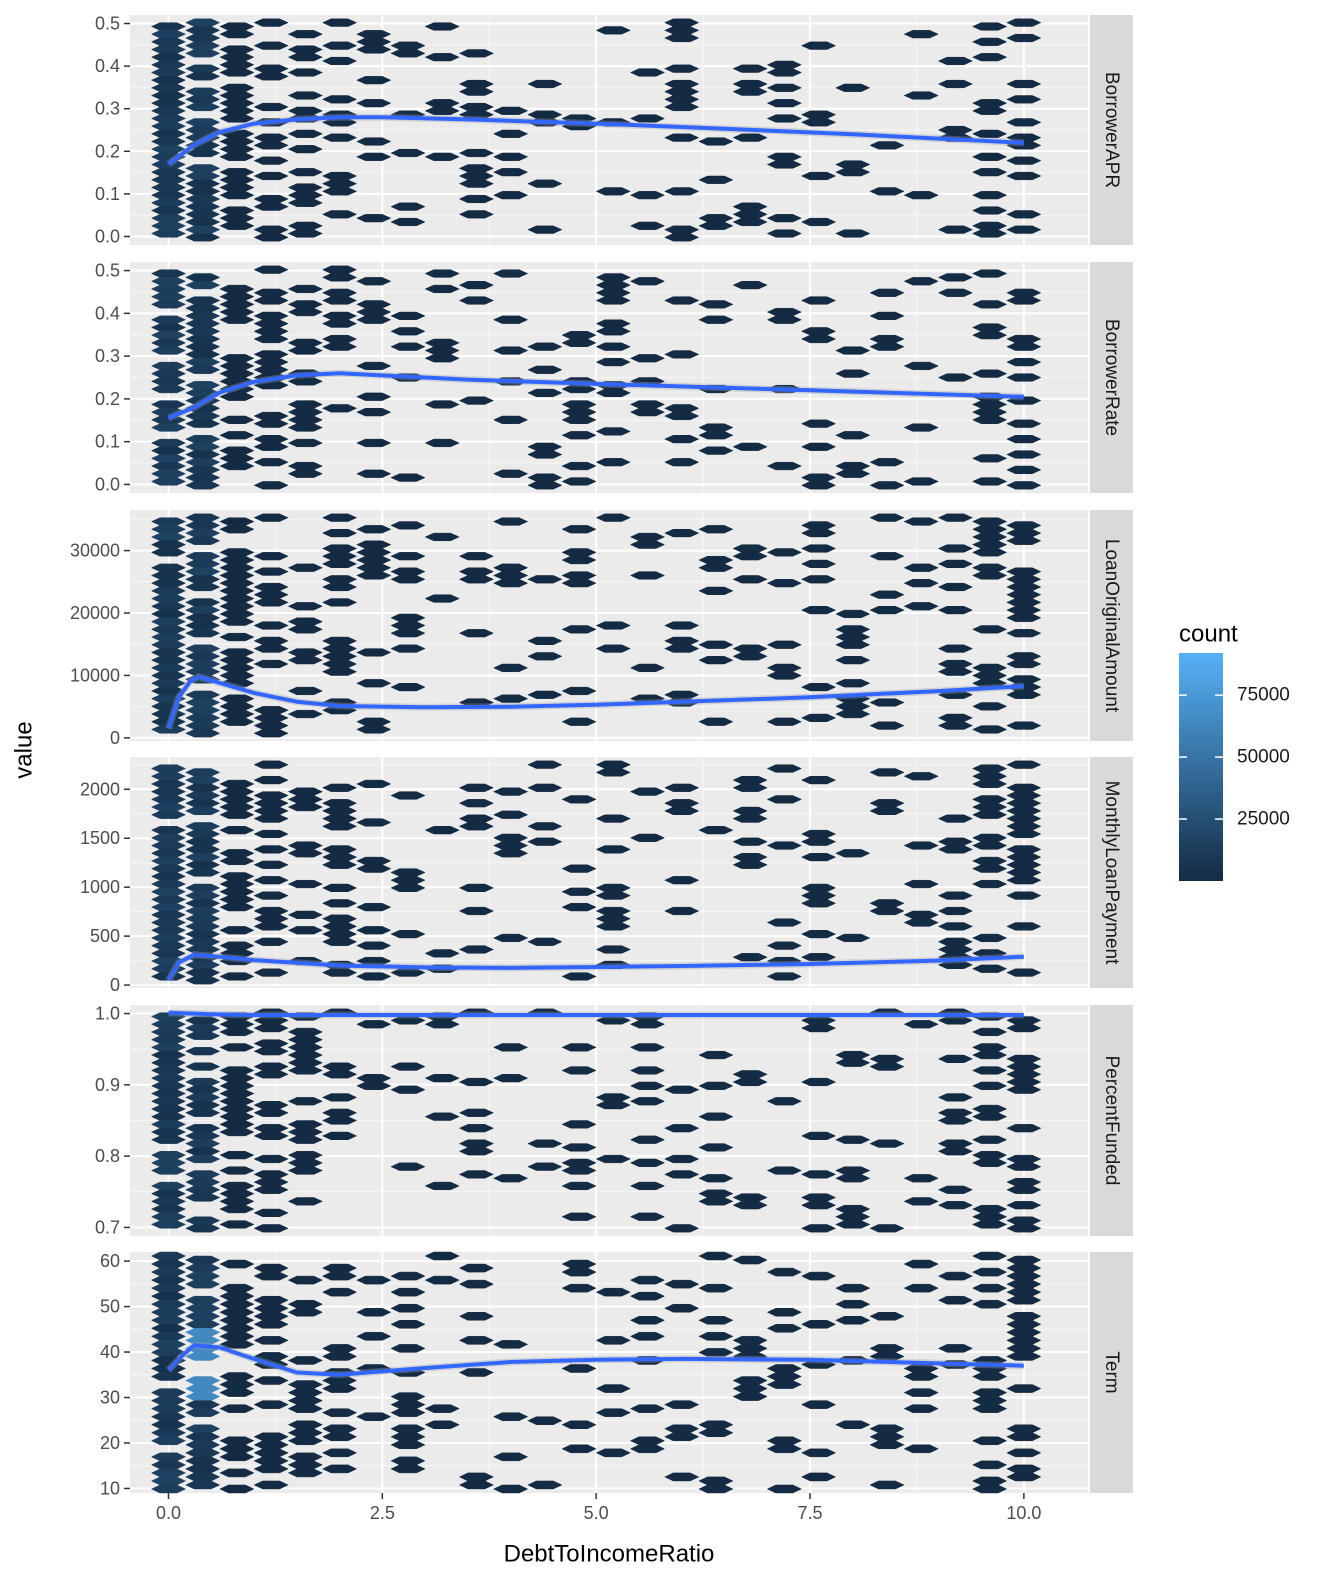 Image resolution: width=1344 pixels, height=1589 pixels. What do you see at coordinates (1263, 757) in the screenshot?
I see `legend-tick-label: 50000` at bounding box center [1263, 757].